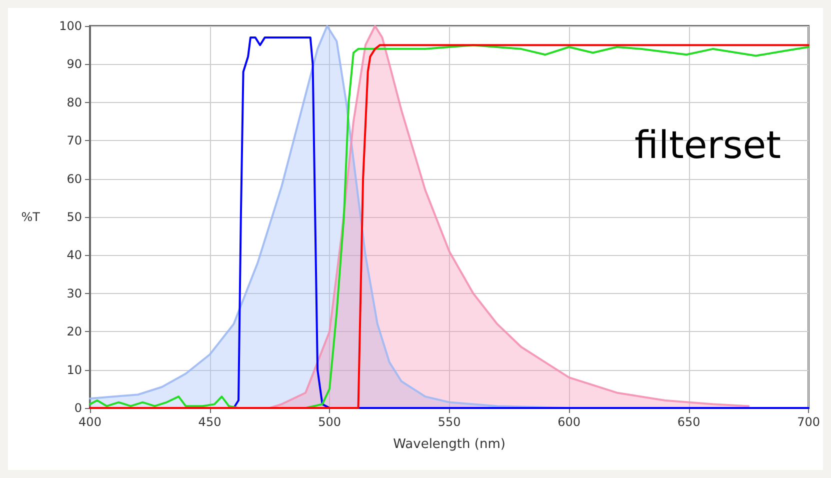 The height and width of the screenshot is (478, 831). I want to click on x-tick-label: 650, so click(688, 422).